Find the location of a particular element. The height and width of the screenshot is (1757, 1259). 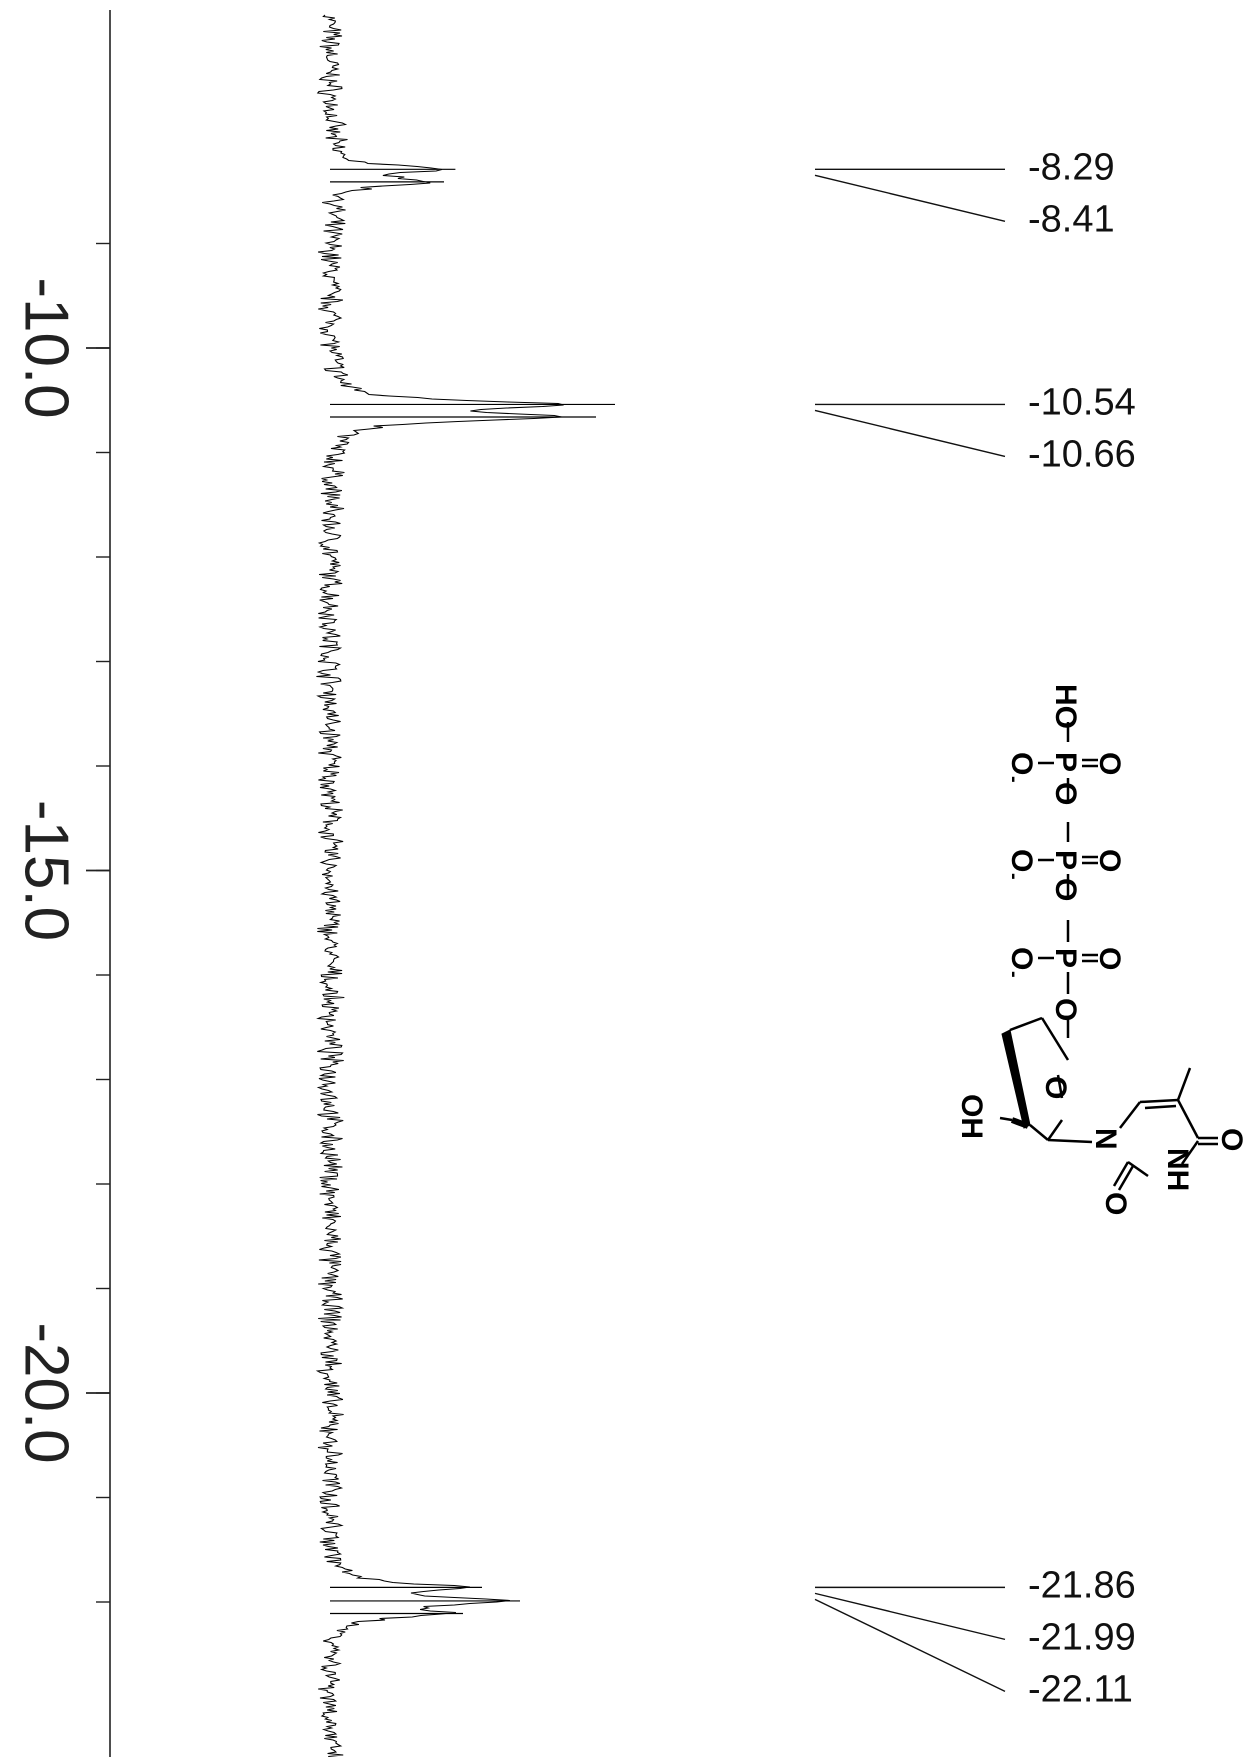

atom-o-double-2: O is located at coordinates (1109, 860).